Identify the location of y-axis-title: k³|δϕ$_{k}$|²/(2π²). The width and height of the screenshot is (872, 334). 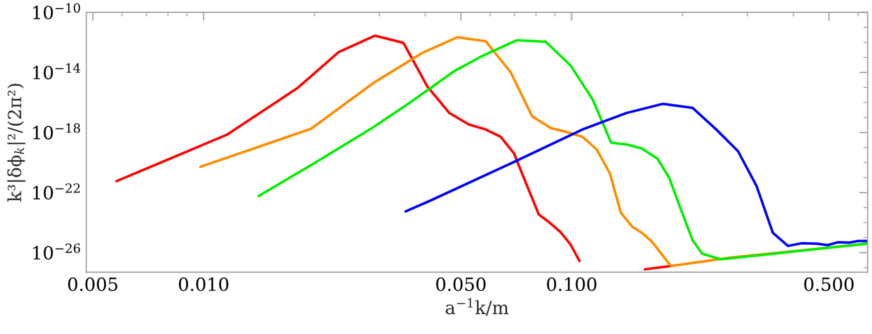
(16, 143).